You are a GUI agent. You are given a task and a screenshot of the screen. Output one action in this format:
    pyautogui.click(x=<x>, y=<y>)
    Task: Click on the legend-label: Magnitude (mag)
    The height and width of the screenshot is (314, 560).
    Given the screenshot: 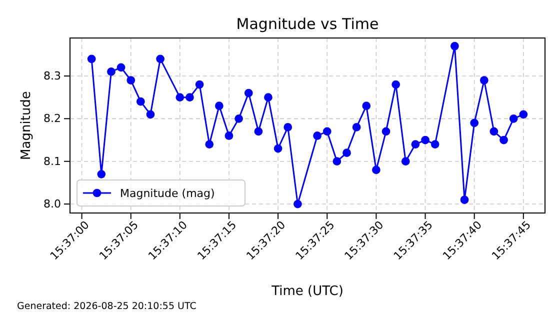 What is the action you would take?
    pyautogui.click(x=167, y=193)
    